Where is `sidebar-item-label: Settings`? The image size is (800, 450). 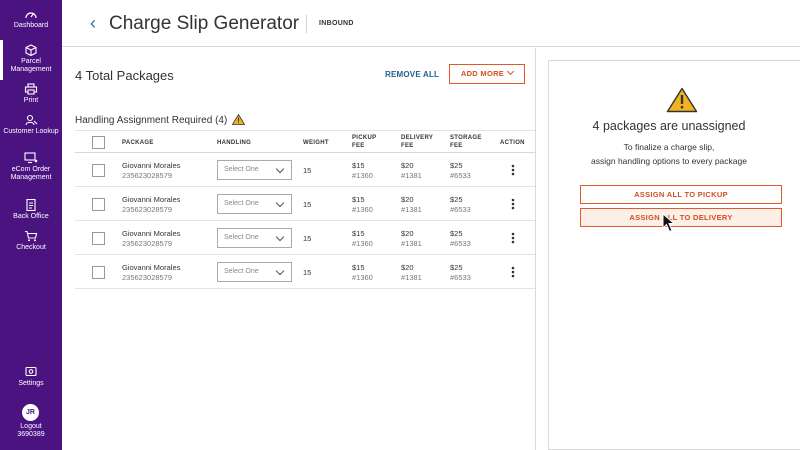 sidebar-item-label: Settings is located at coordinates (31, 383).